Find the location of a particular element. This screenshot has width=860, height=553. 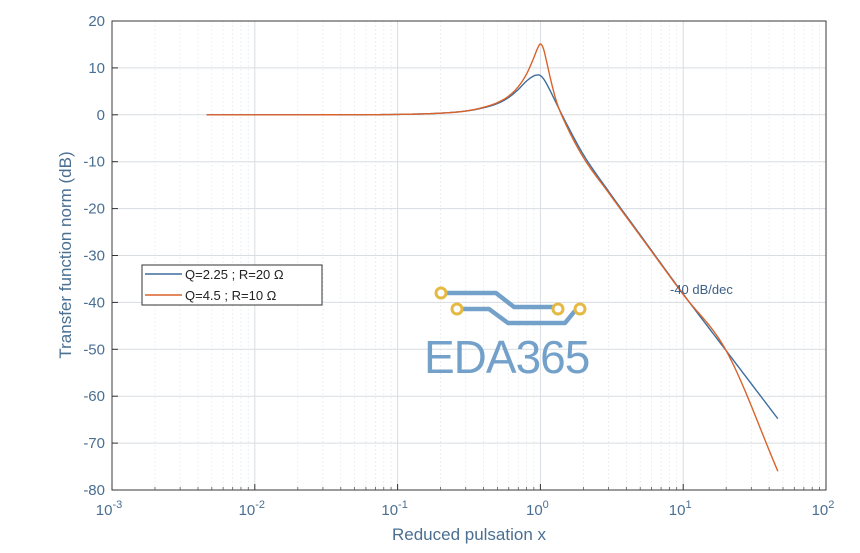

y-tick-label: -50 is located at coordinates (94, 349).